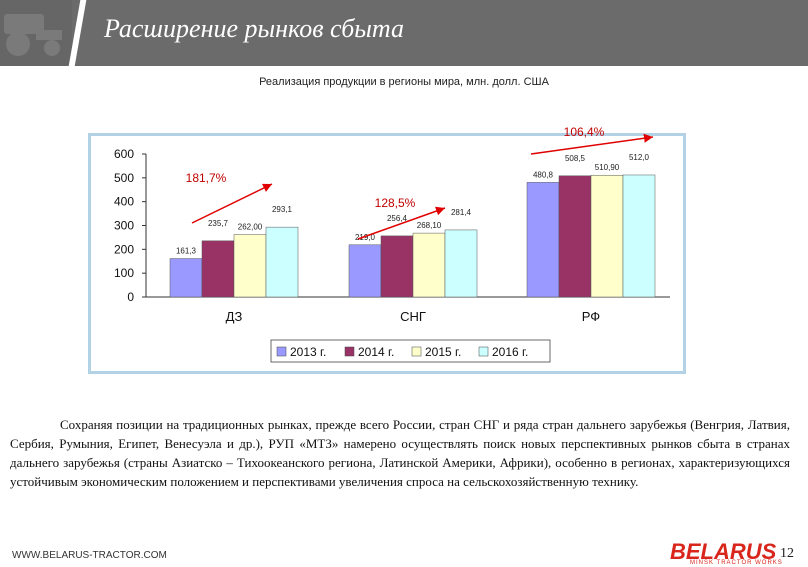 The width and height of the screenshot is (808, 567). Describe the element at coordinates (787, 553) in the screenshot. I see `page-number: 12` at that location.